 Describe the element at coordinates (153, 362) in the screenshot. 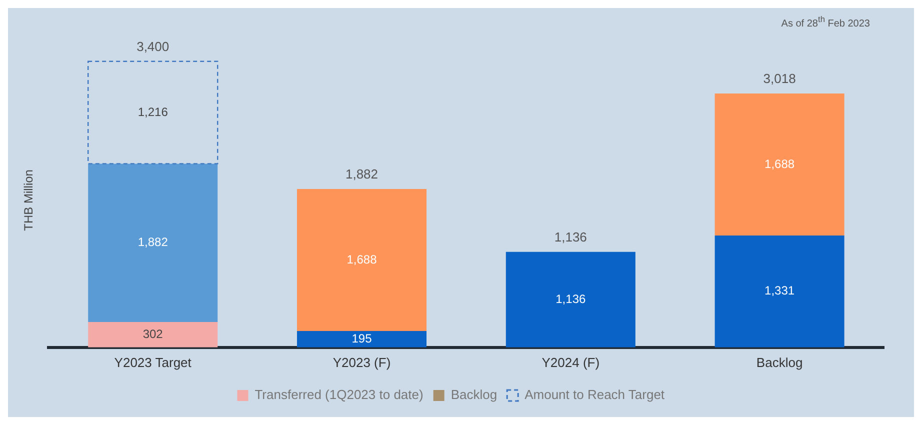

I see `x-tick-label: Y2023 Target` at that location.